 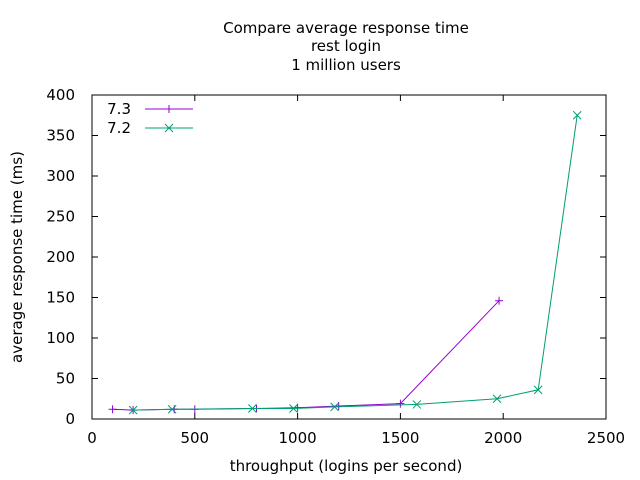 I want to click on x-tick-label-0: 0, so click(x=92, y=438).